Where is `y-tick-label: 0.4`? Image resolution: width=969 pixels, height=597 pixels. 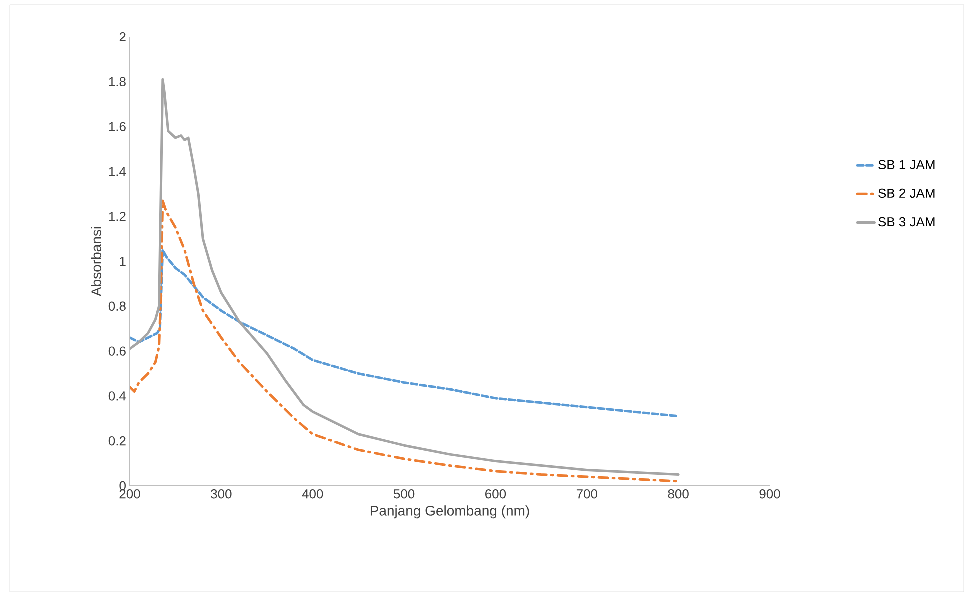 y-tick-label: 0.4 is located at coordinates (117, 396).